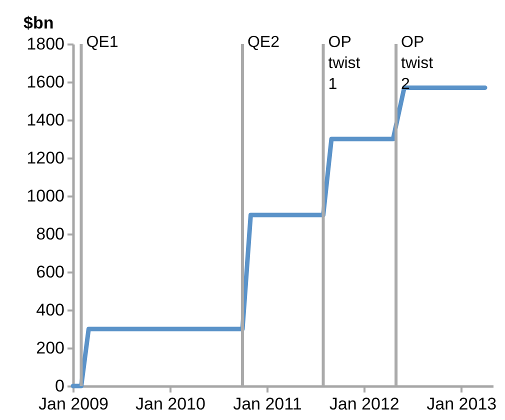 The image size is (505, 420). What do you see at coordinates (45, 120) in the screenshot?
I see `y-tick-label: 1400` at bounding box center [45, 120].